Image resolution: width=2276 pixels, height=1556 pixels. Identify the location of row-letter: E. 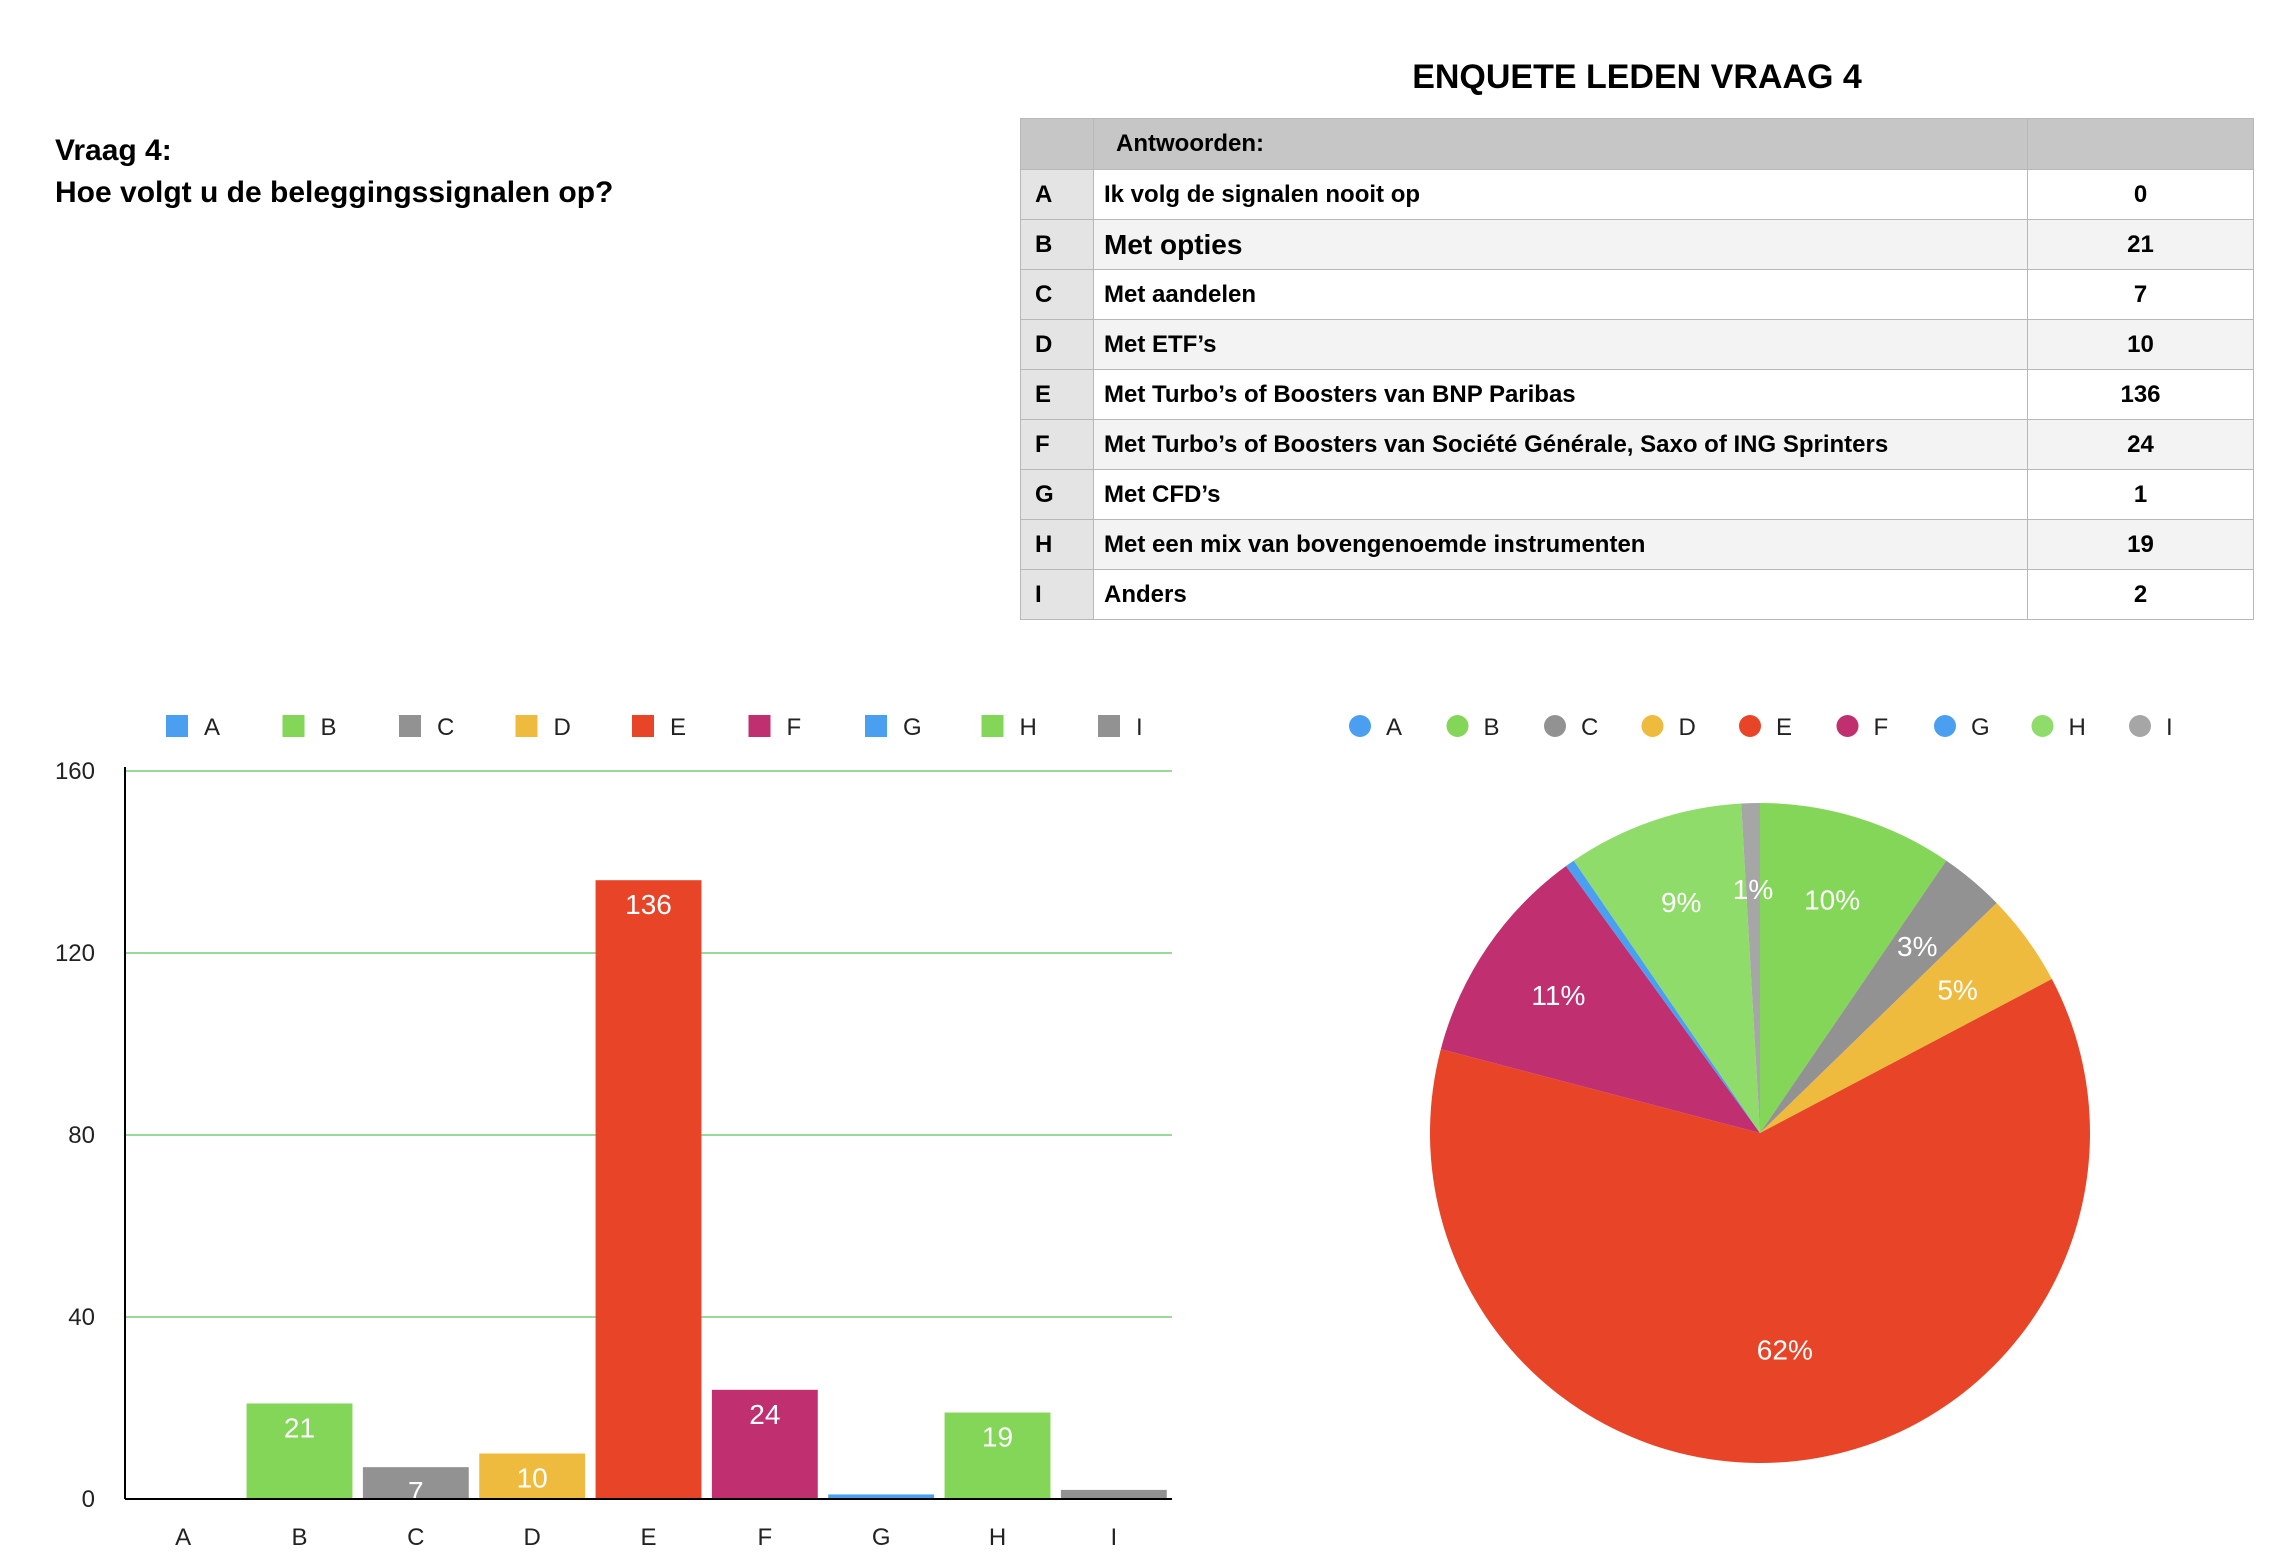
(1057, 394).